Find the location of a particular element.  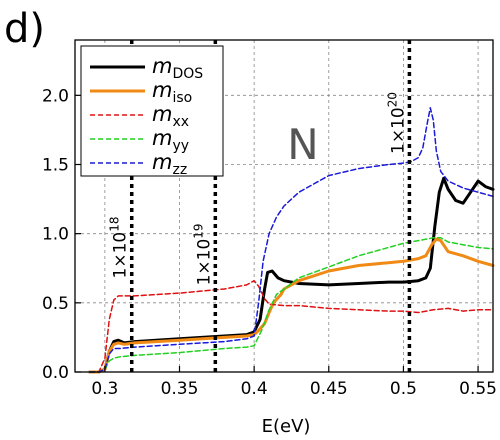

y-tick-label: 0.0 is located at coordinates (55, 373).